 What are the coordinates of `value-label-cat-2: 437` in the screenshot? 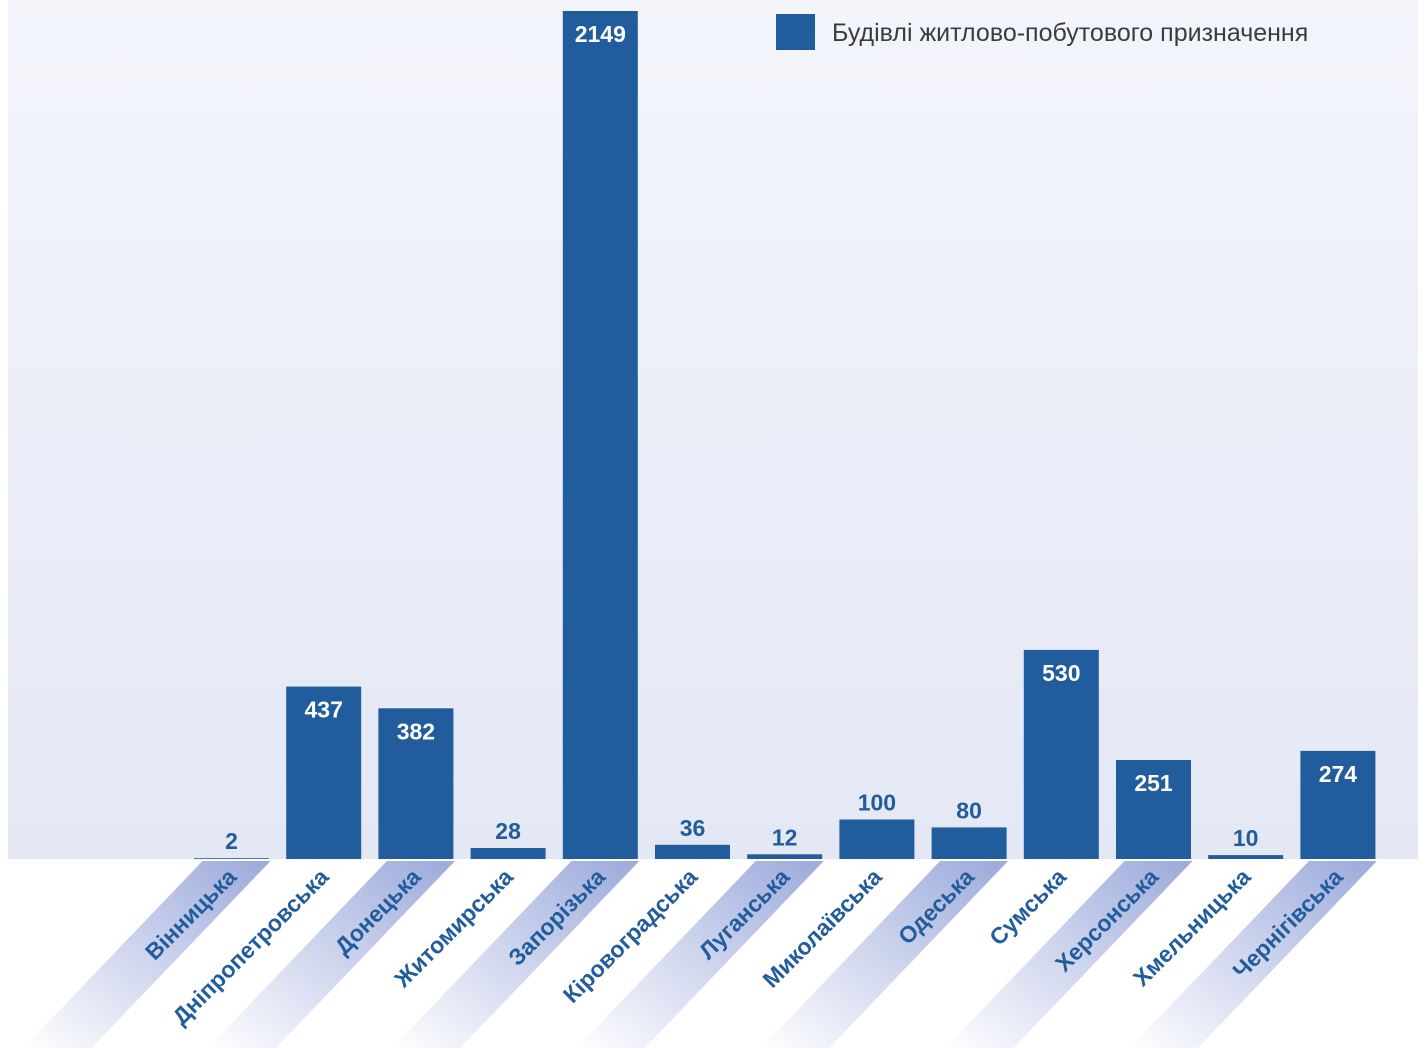 It's located at (324, 710).